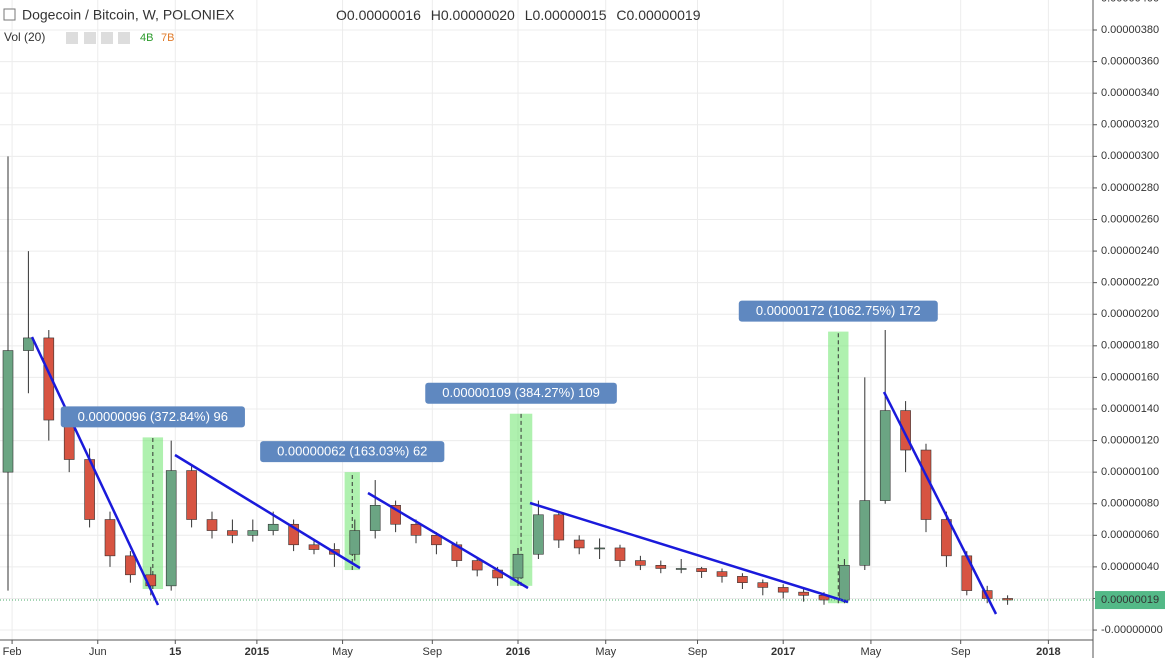 The height and width of the screenshot is (663, 1166). What do you see at coordinates (98, 652) in the screenshot?
I see `x-tick-label: Jun` at bounding box center [98, 652].